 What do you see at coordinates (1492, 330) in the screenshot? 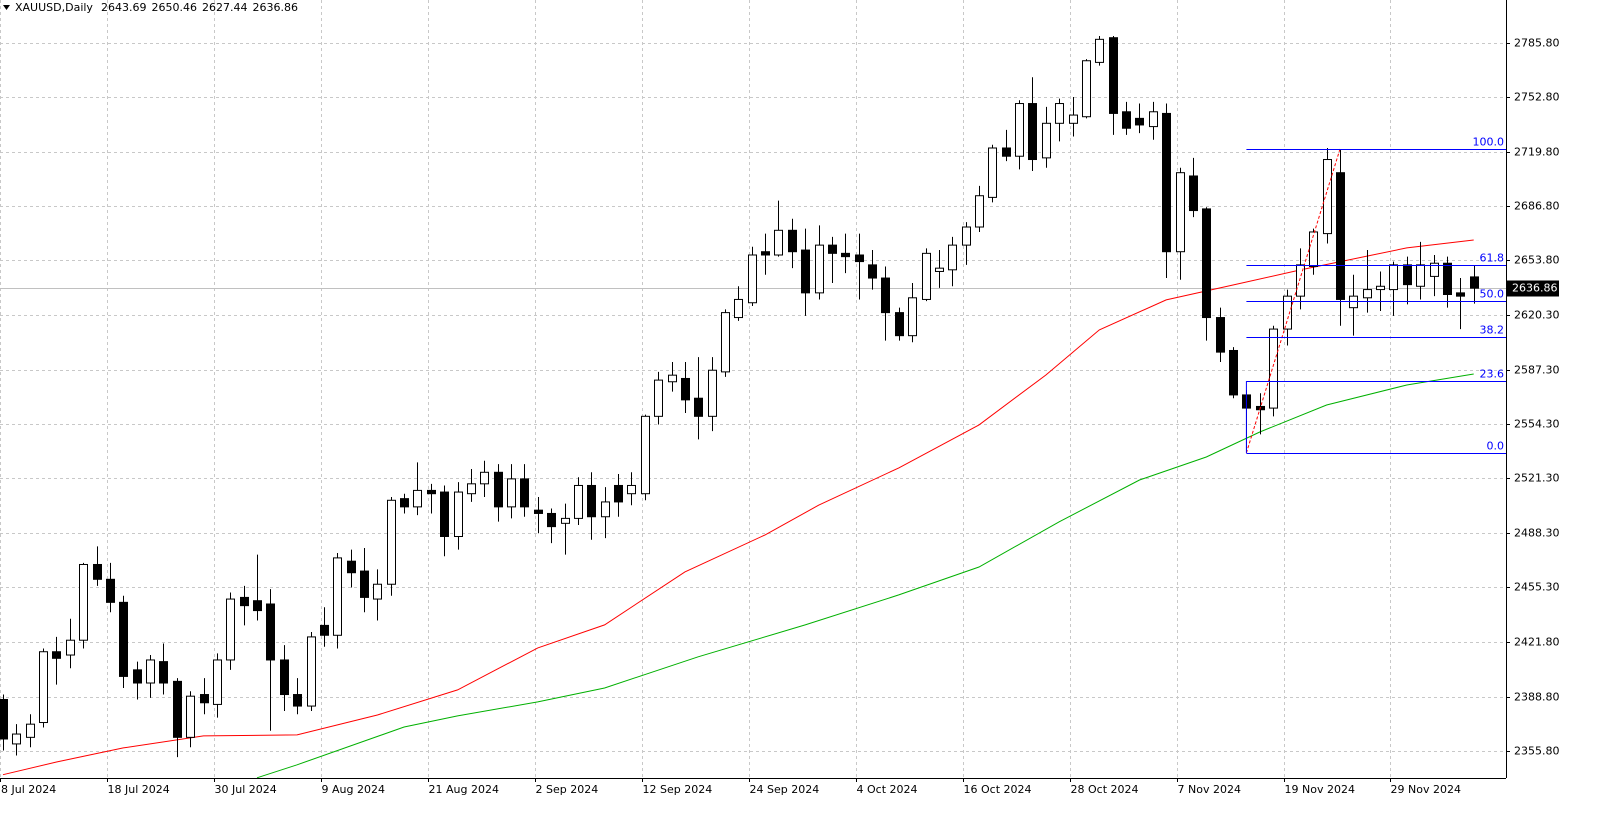
I see `fib-level-label: 38.2` at bounding box center [1492, 330].